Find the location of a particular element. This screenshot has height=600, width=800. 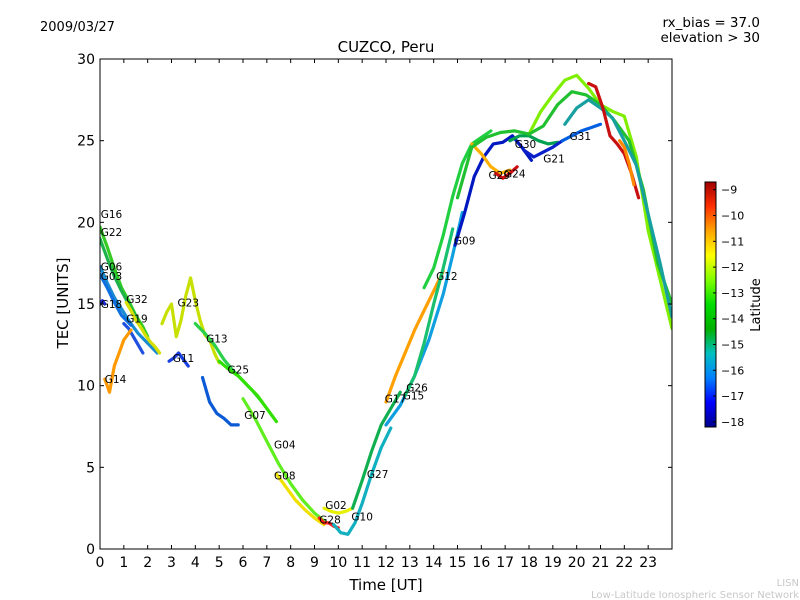

chart-title: CUZCO, Peru is located at coordinates (386, 47).